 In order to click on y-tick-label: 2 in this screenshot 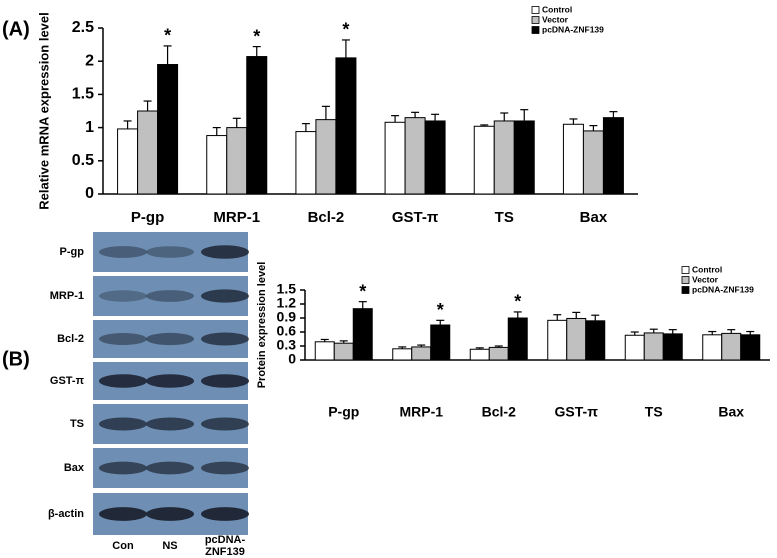, I will do `click(89, 60)`.